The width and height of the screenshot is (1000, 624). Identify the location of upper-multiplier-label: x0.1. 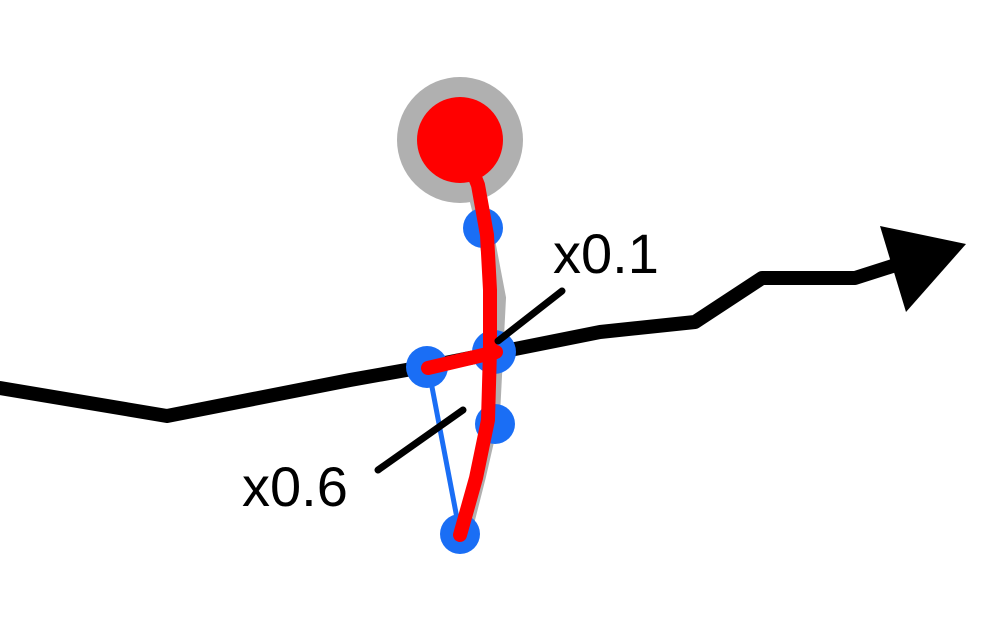
(606, 253).